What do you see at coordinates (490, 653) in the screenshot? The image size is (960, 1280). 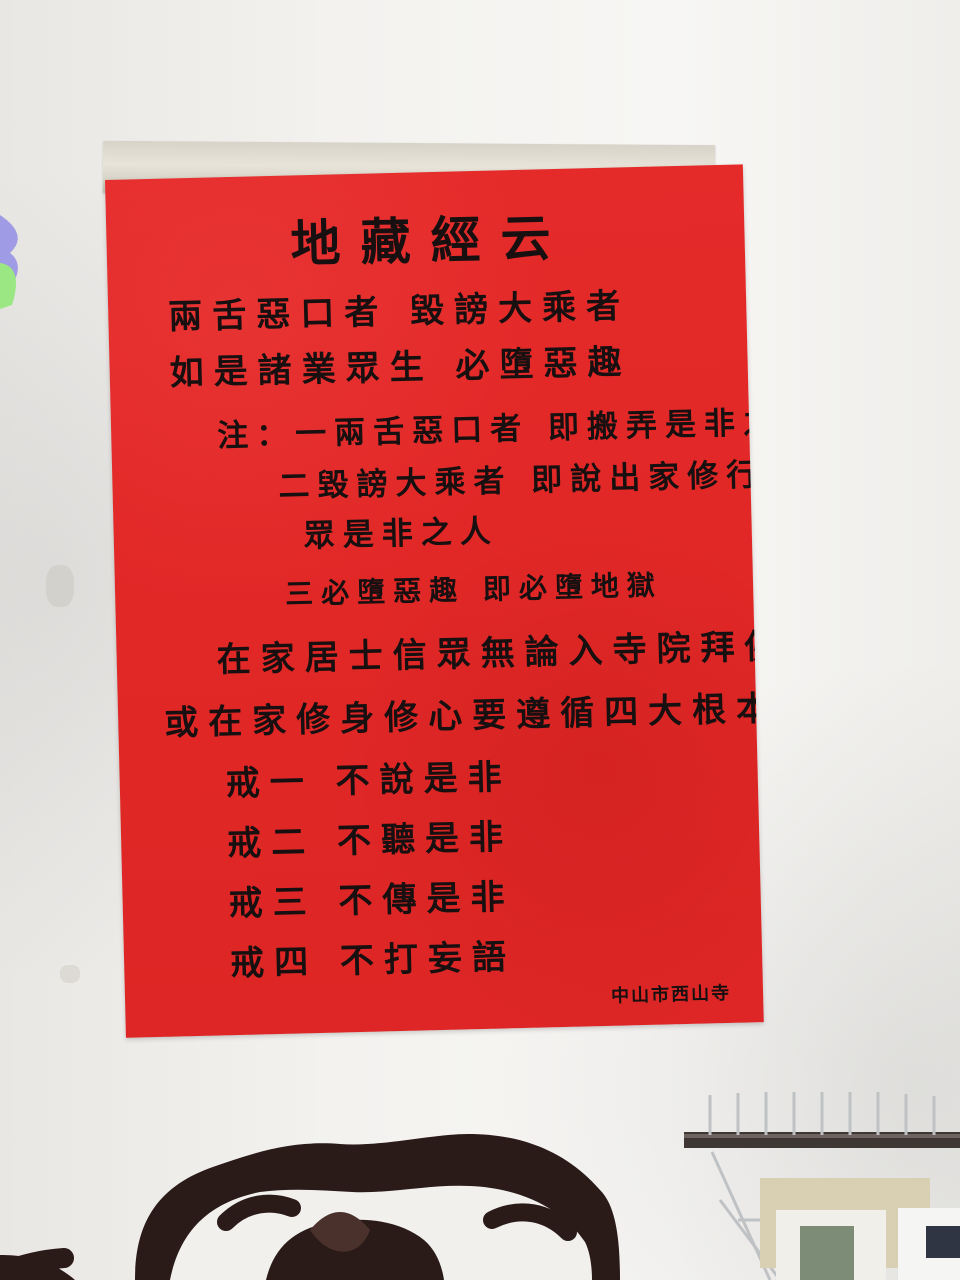 I see `poster-line-3: 在家居士信眾無論入寺院拜佛` at bounding box center [490, 653].